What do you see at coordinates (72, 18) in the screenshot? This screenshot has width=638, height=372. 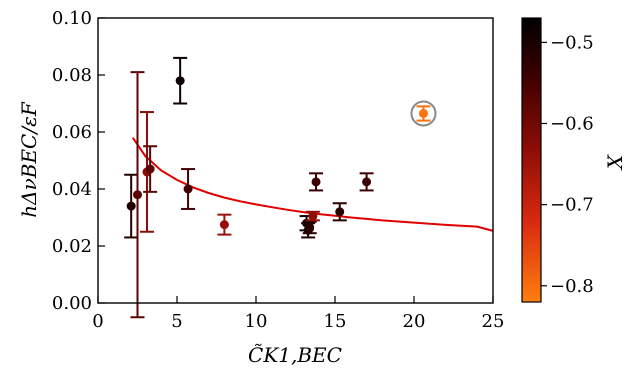 I see `y-tick-label: 0.10` at bounding box center [72, 18].